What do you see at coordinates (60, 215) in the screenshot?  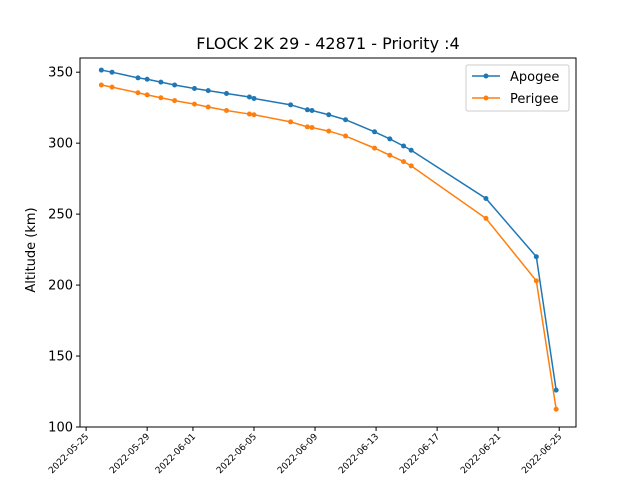 I see `y-tick-label: 250` at bounding box center [60, 215].